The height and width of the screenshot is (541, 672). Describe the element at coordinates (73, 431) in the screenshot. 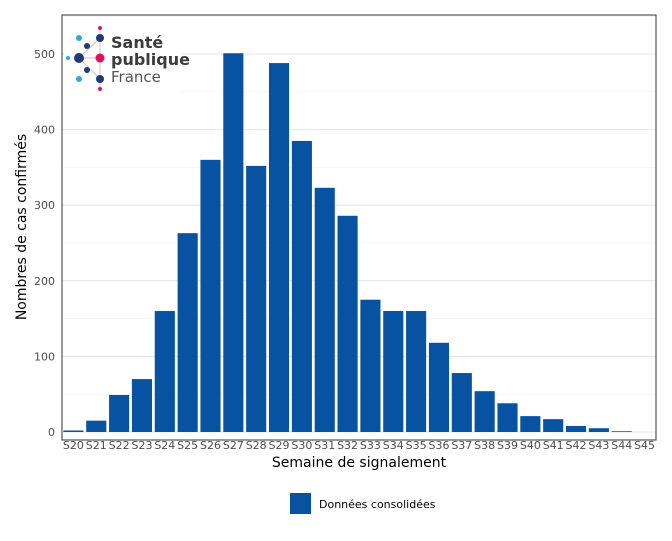

I see `bar-S20` at that location.